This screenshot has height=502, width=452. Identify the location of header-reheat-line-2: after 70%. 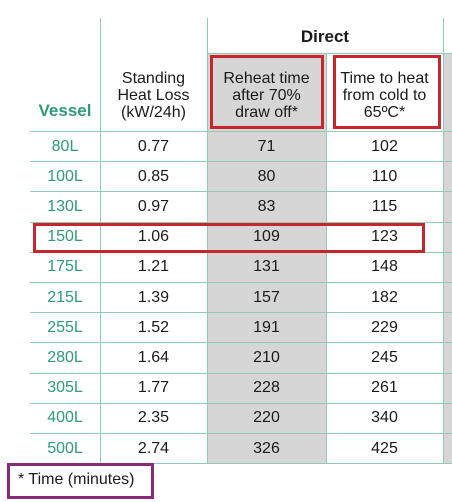
(266, 95).